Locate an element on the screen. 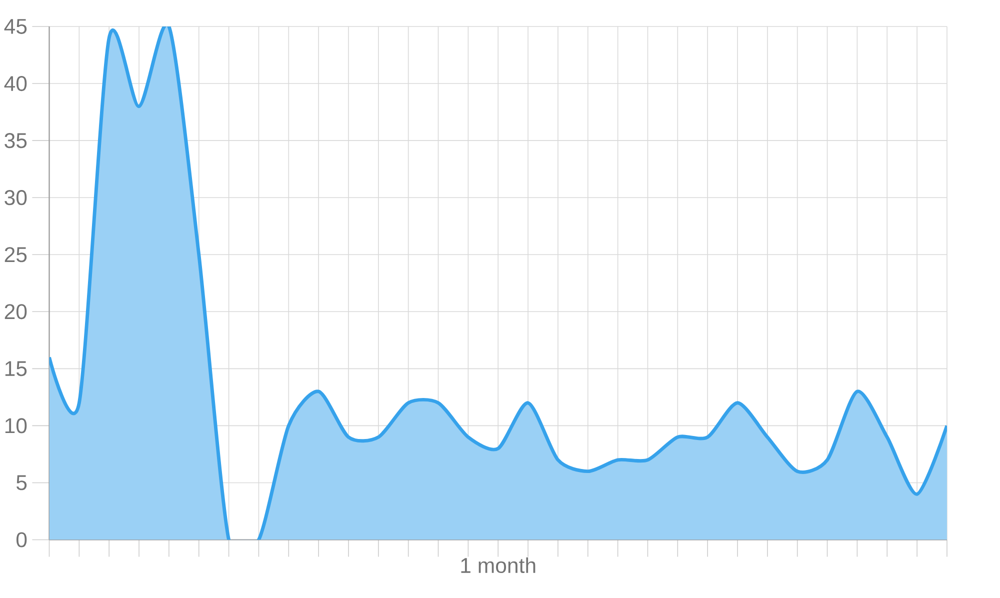  y-tick-label: 0 is located at coordinates (21, 540).